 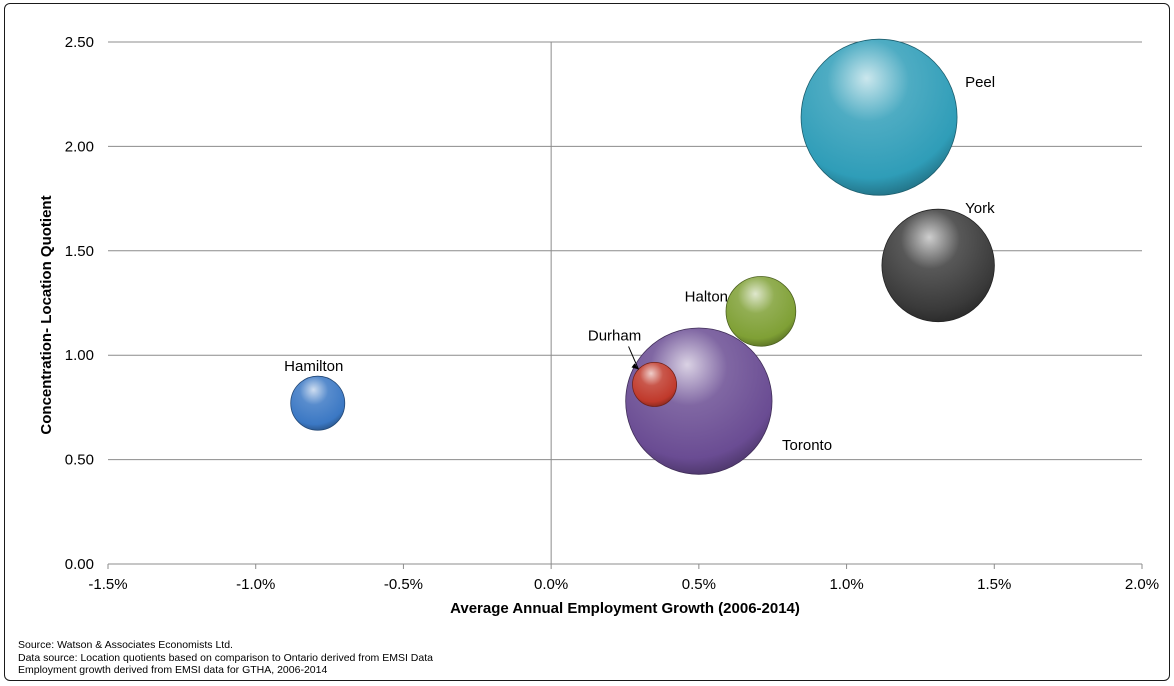 What do you see at coordinates (938, 265) in the screenshot?
I see `bubble-york` at bounding box center [938, 265].